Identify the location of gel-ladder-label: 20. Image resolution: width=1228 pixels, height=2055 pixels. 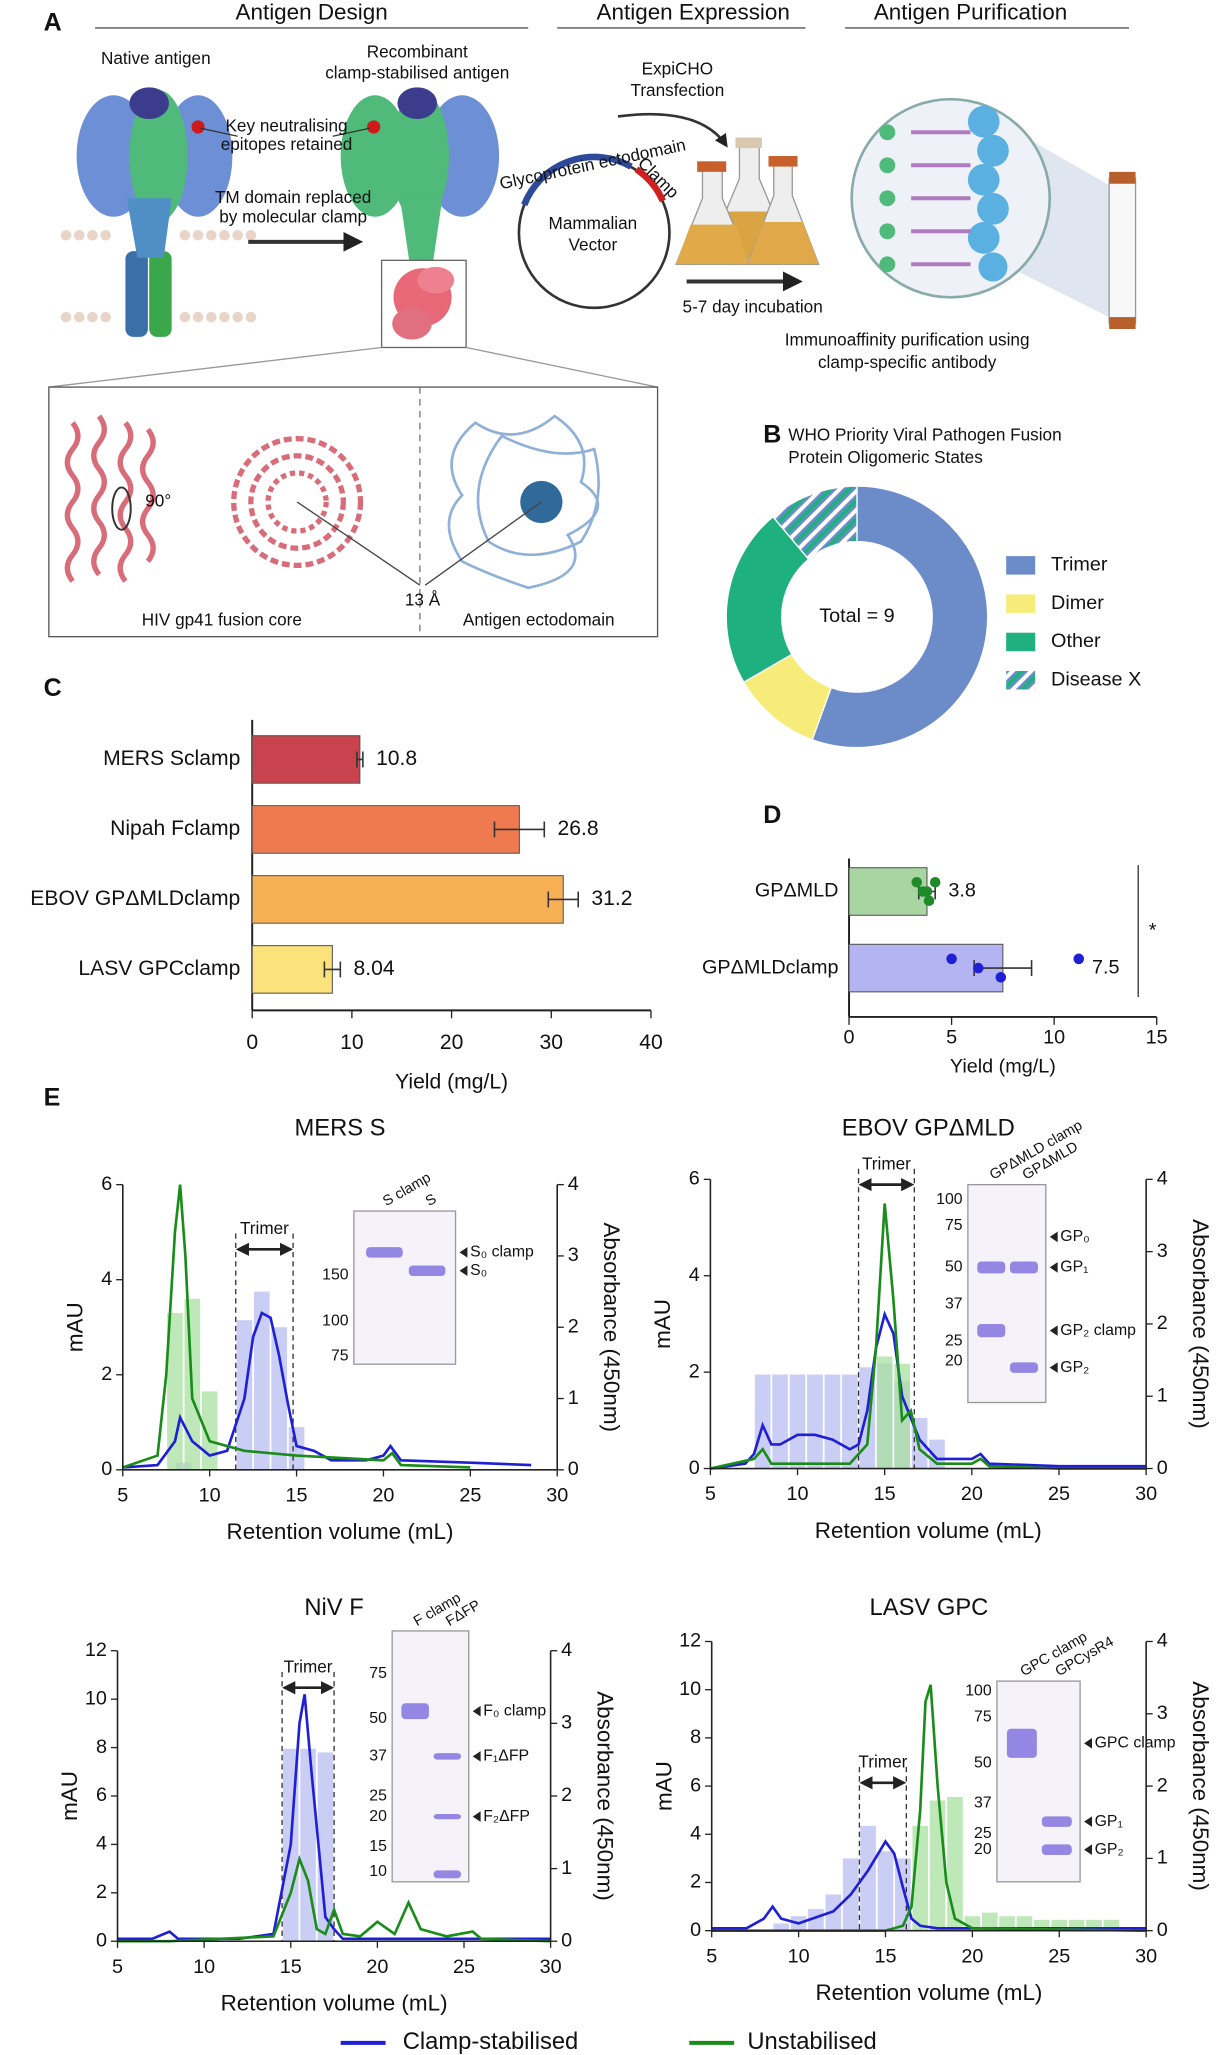
(378, 1816).